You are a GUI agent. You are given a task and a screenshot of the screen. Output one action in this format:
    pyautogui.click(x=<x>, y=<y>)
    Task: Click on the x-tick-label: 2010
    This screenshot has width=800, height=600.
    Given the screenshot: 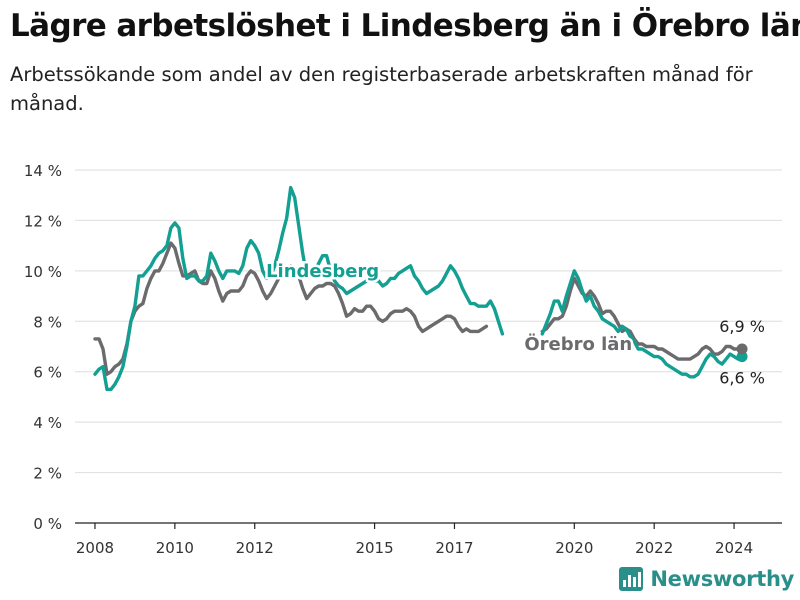 What is the action you would take?
    pyautogui.click(x=175, y=548)
    